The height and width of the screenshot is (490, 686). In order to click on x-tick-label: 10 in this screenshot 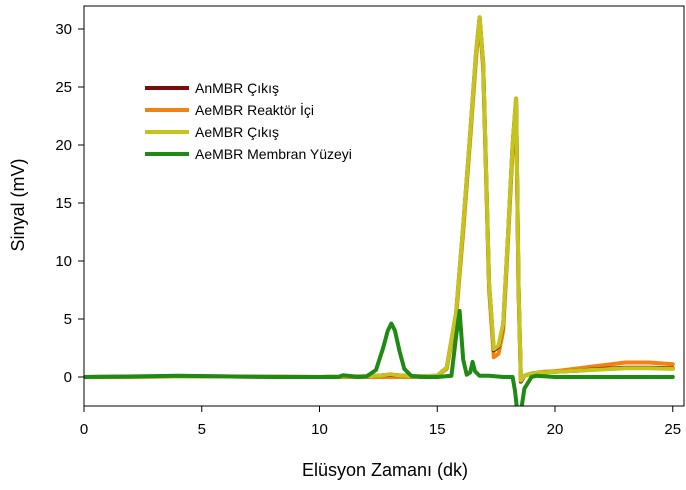, I will do `click(319, 429)`.